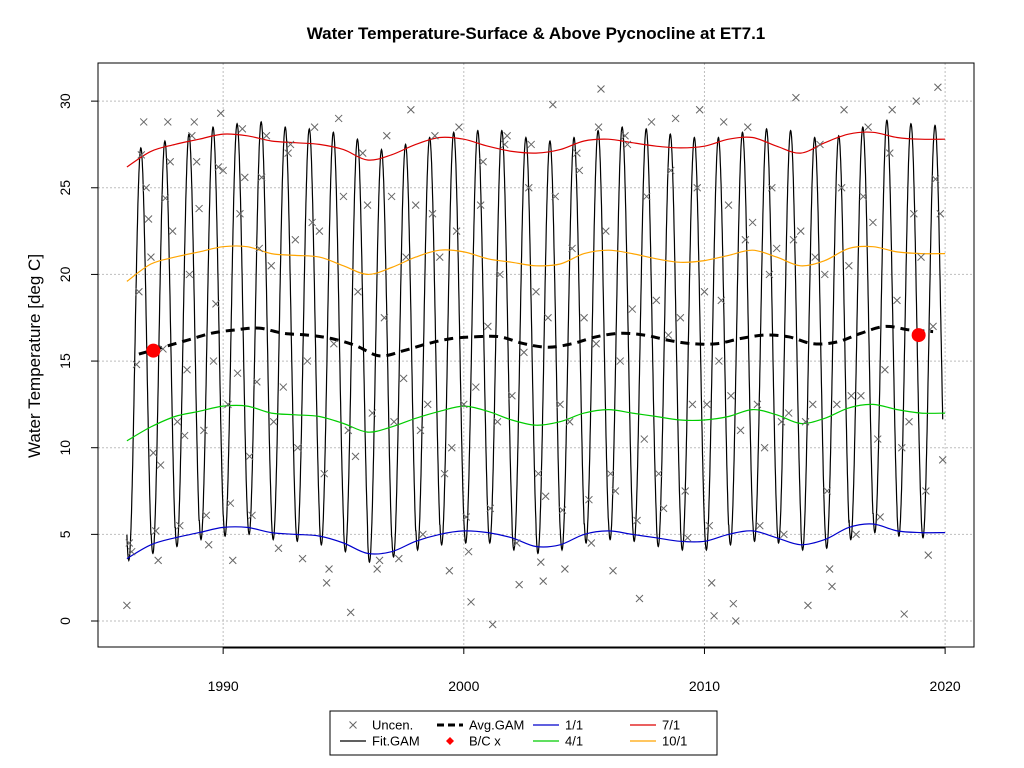 This screenshot has height=768, width=1024. Describe the element at coordinates (78, 359) in the screenshot. I see `y-axis: 0 5 10 15 20 25 30` at that location.